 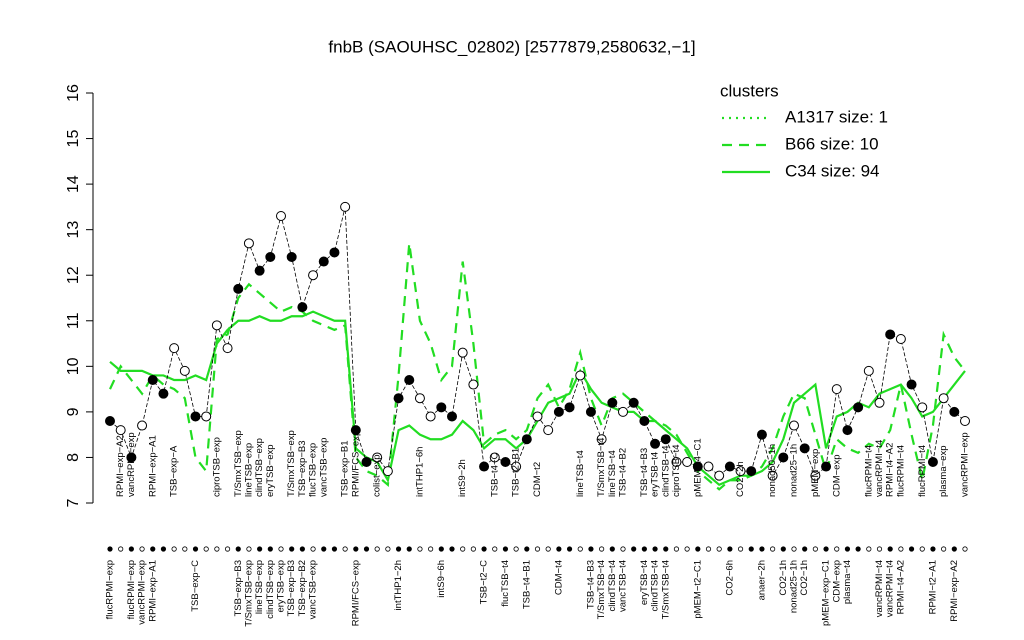 I want to click on y-tick-label: 7, so click(x=73, y=502).